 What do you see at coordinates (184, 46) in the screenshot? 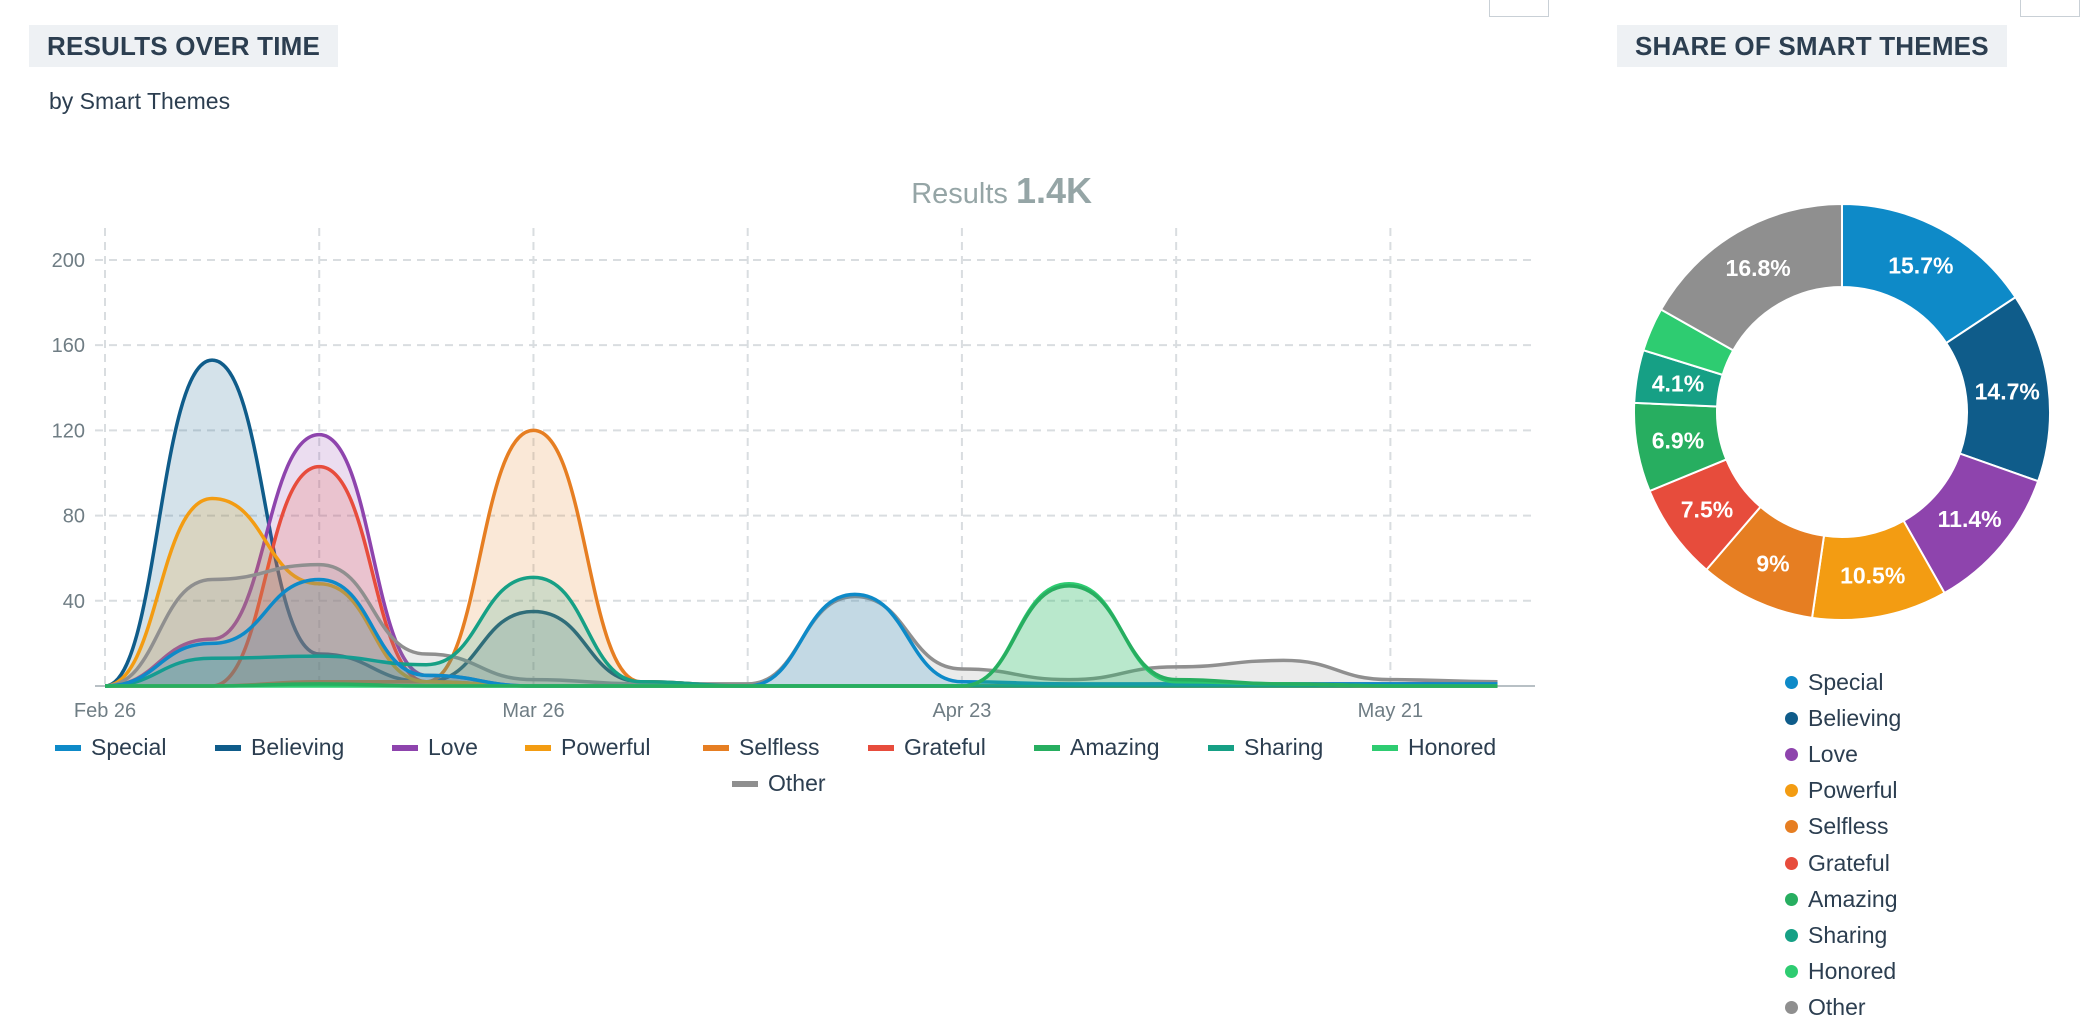
I see `results-over-time-title: RESULTS OVER TIME` at bounding box center [184, 46].